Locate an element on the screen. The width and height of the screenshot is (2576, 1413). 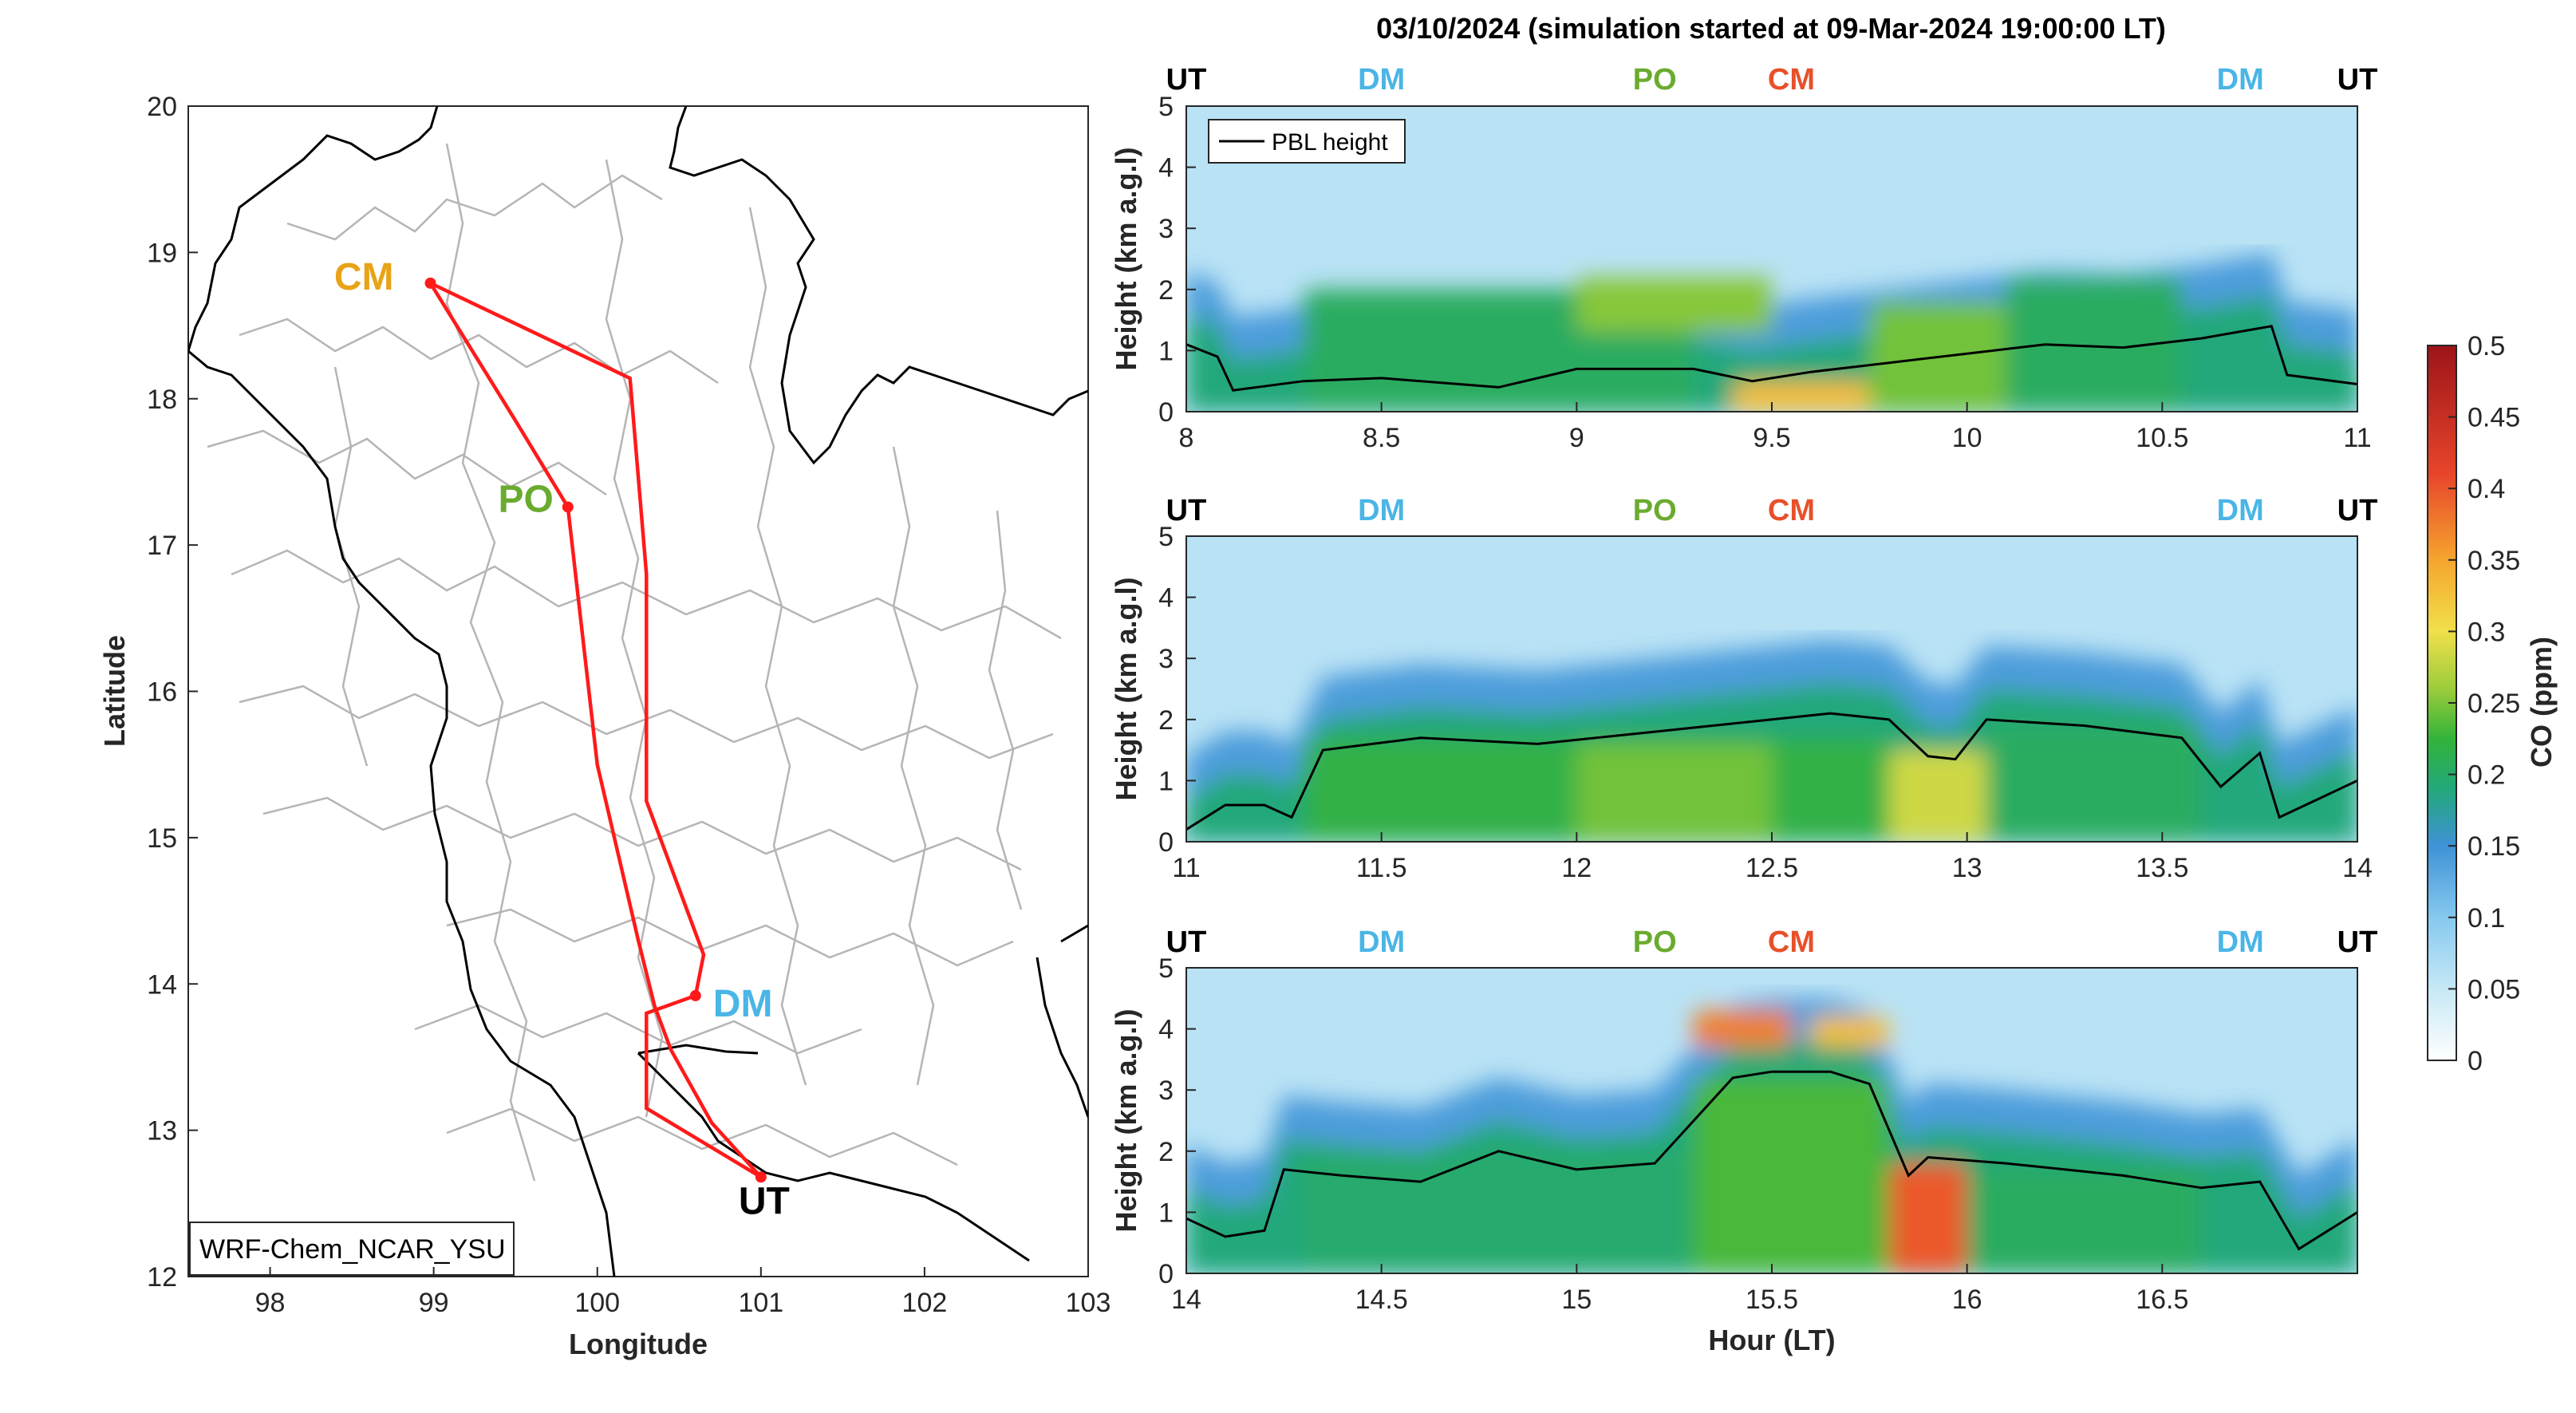
map-ytick-label: 12 is located at coordinates (162, 1277).